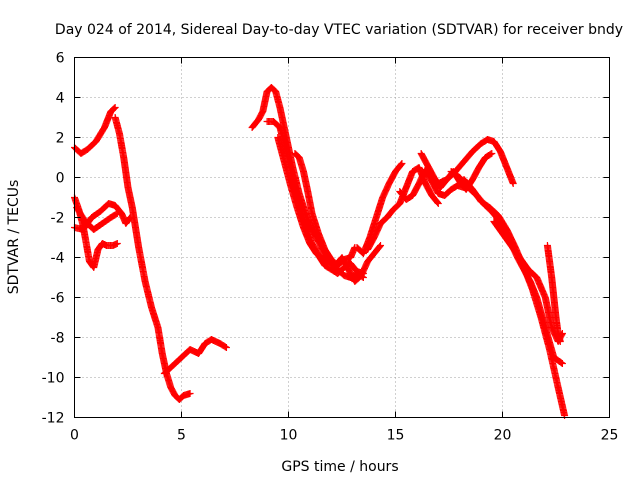  I want to click on y-tick-label: -10, so click(53, 379).